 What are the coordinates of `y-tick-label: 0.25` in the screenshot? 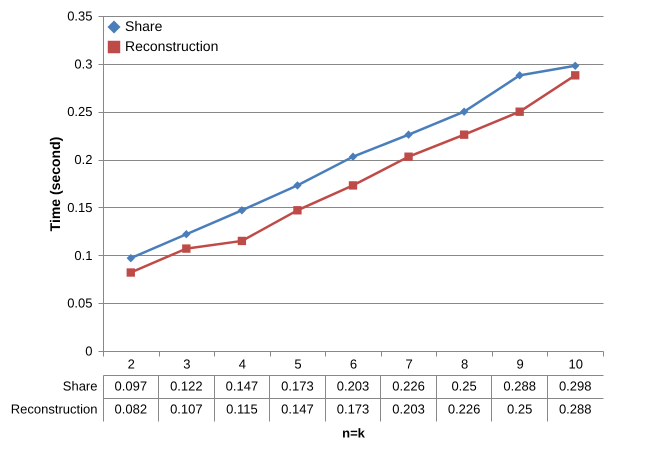 It's located at (79, 112).